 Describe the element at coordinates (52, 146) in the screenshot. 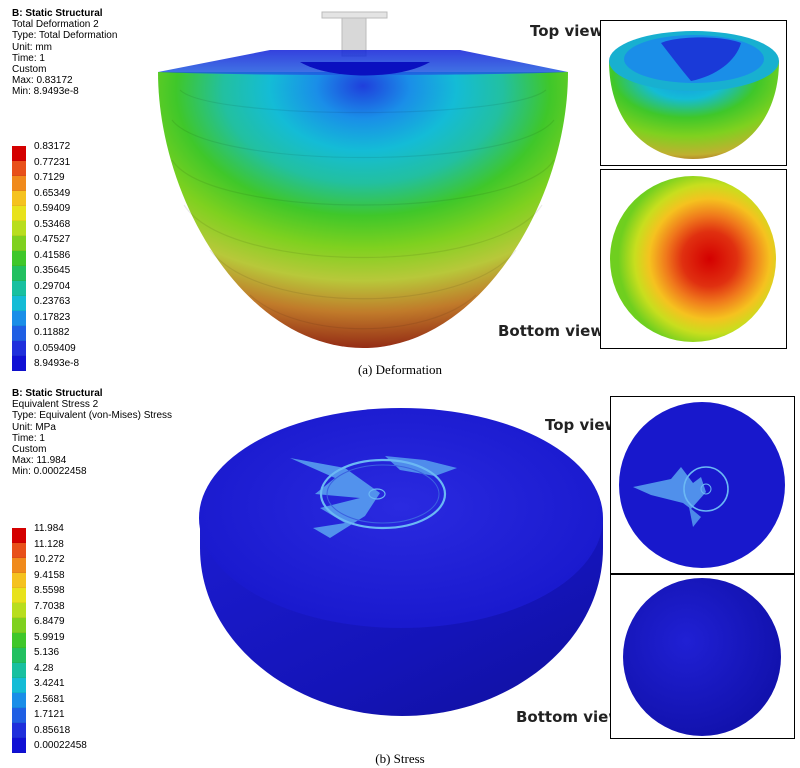

I see `legend-label: 0.83172` at that location.